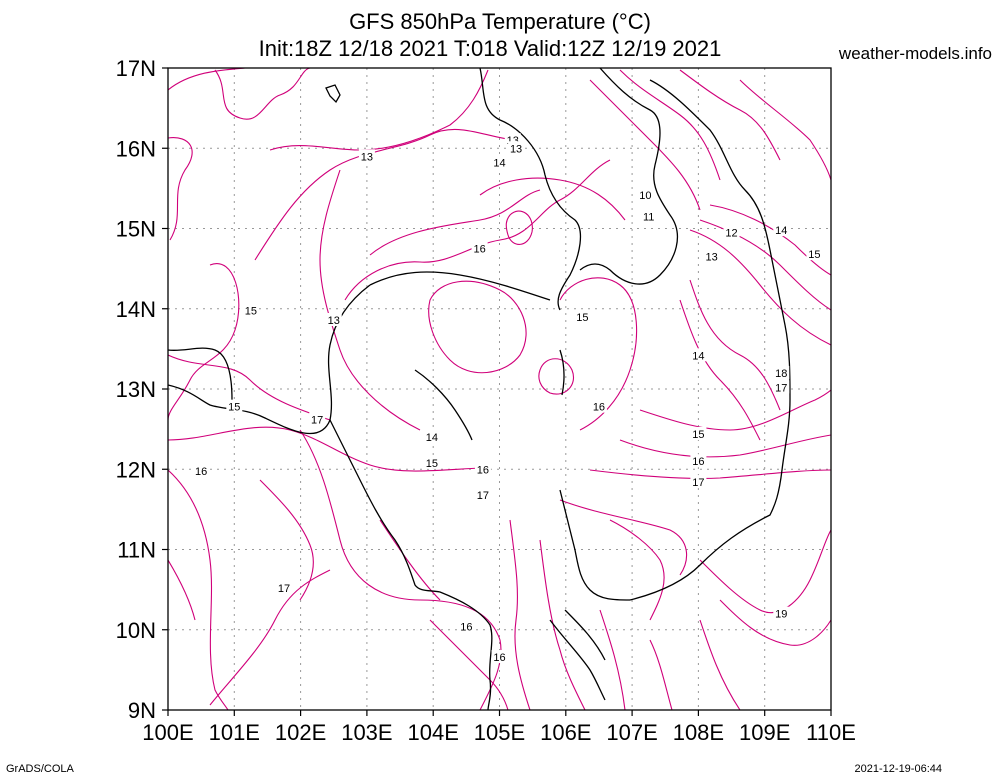 The width and height of the screenshot is (1000, 779). I want to click on x-tick-label: 103E, so click(366, 732).